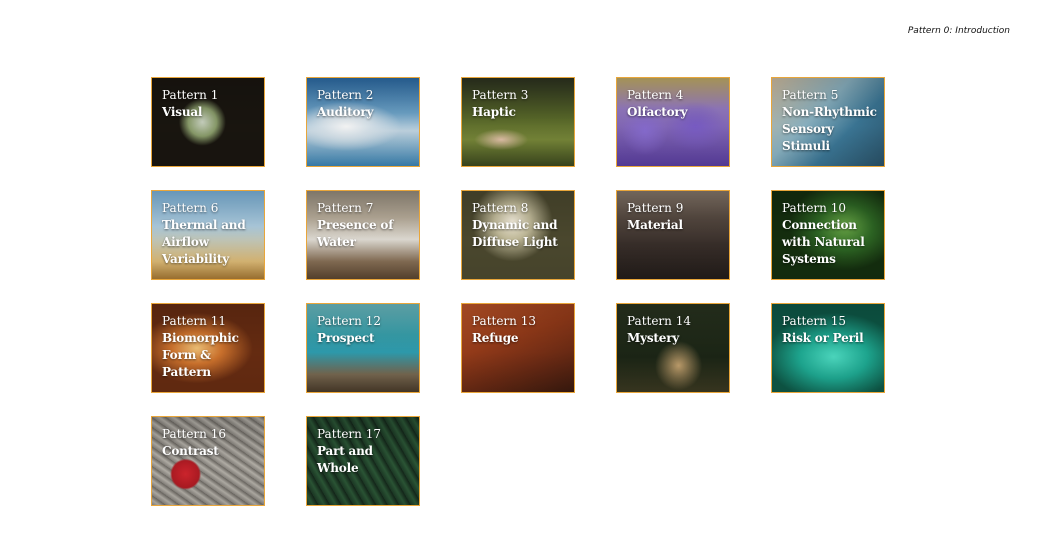 The image size is (1037, 540). What do you see at coordinates (204, 242) in the screenshot?
I see `tile-label: Thermal and Airflow Variability` at bounding box center [204, 242].